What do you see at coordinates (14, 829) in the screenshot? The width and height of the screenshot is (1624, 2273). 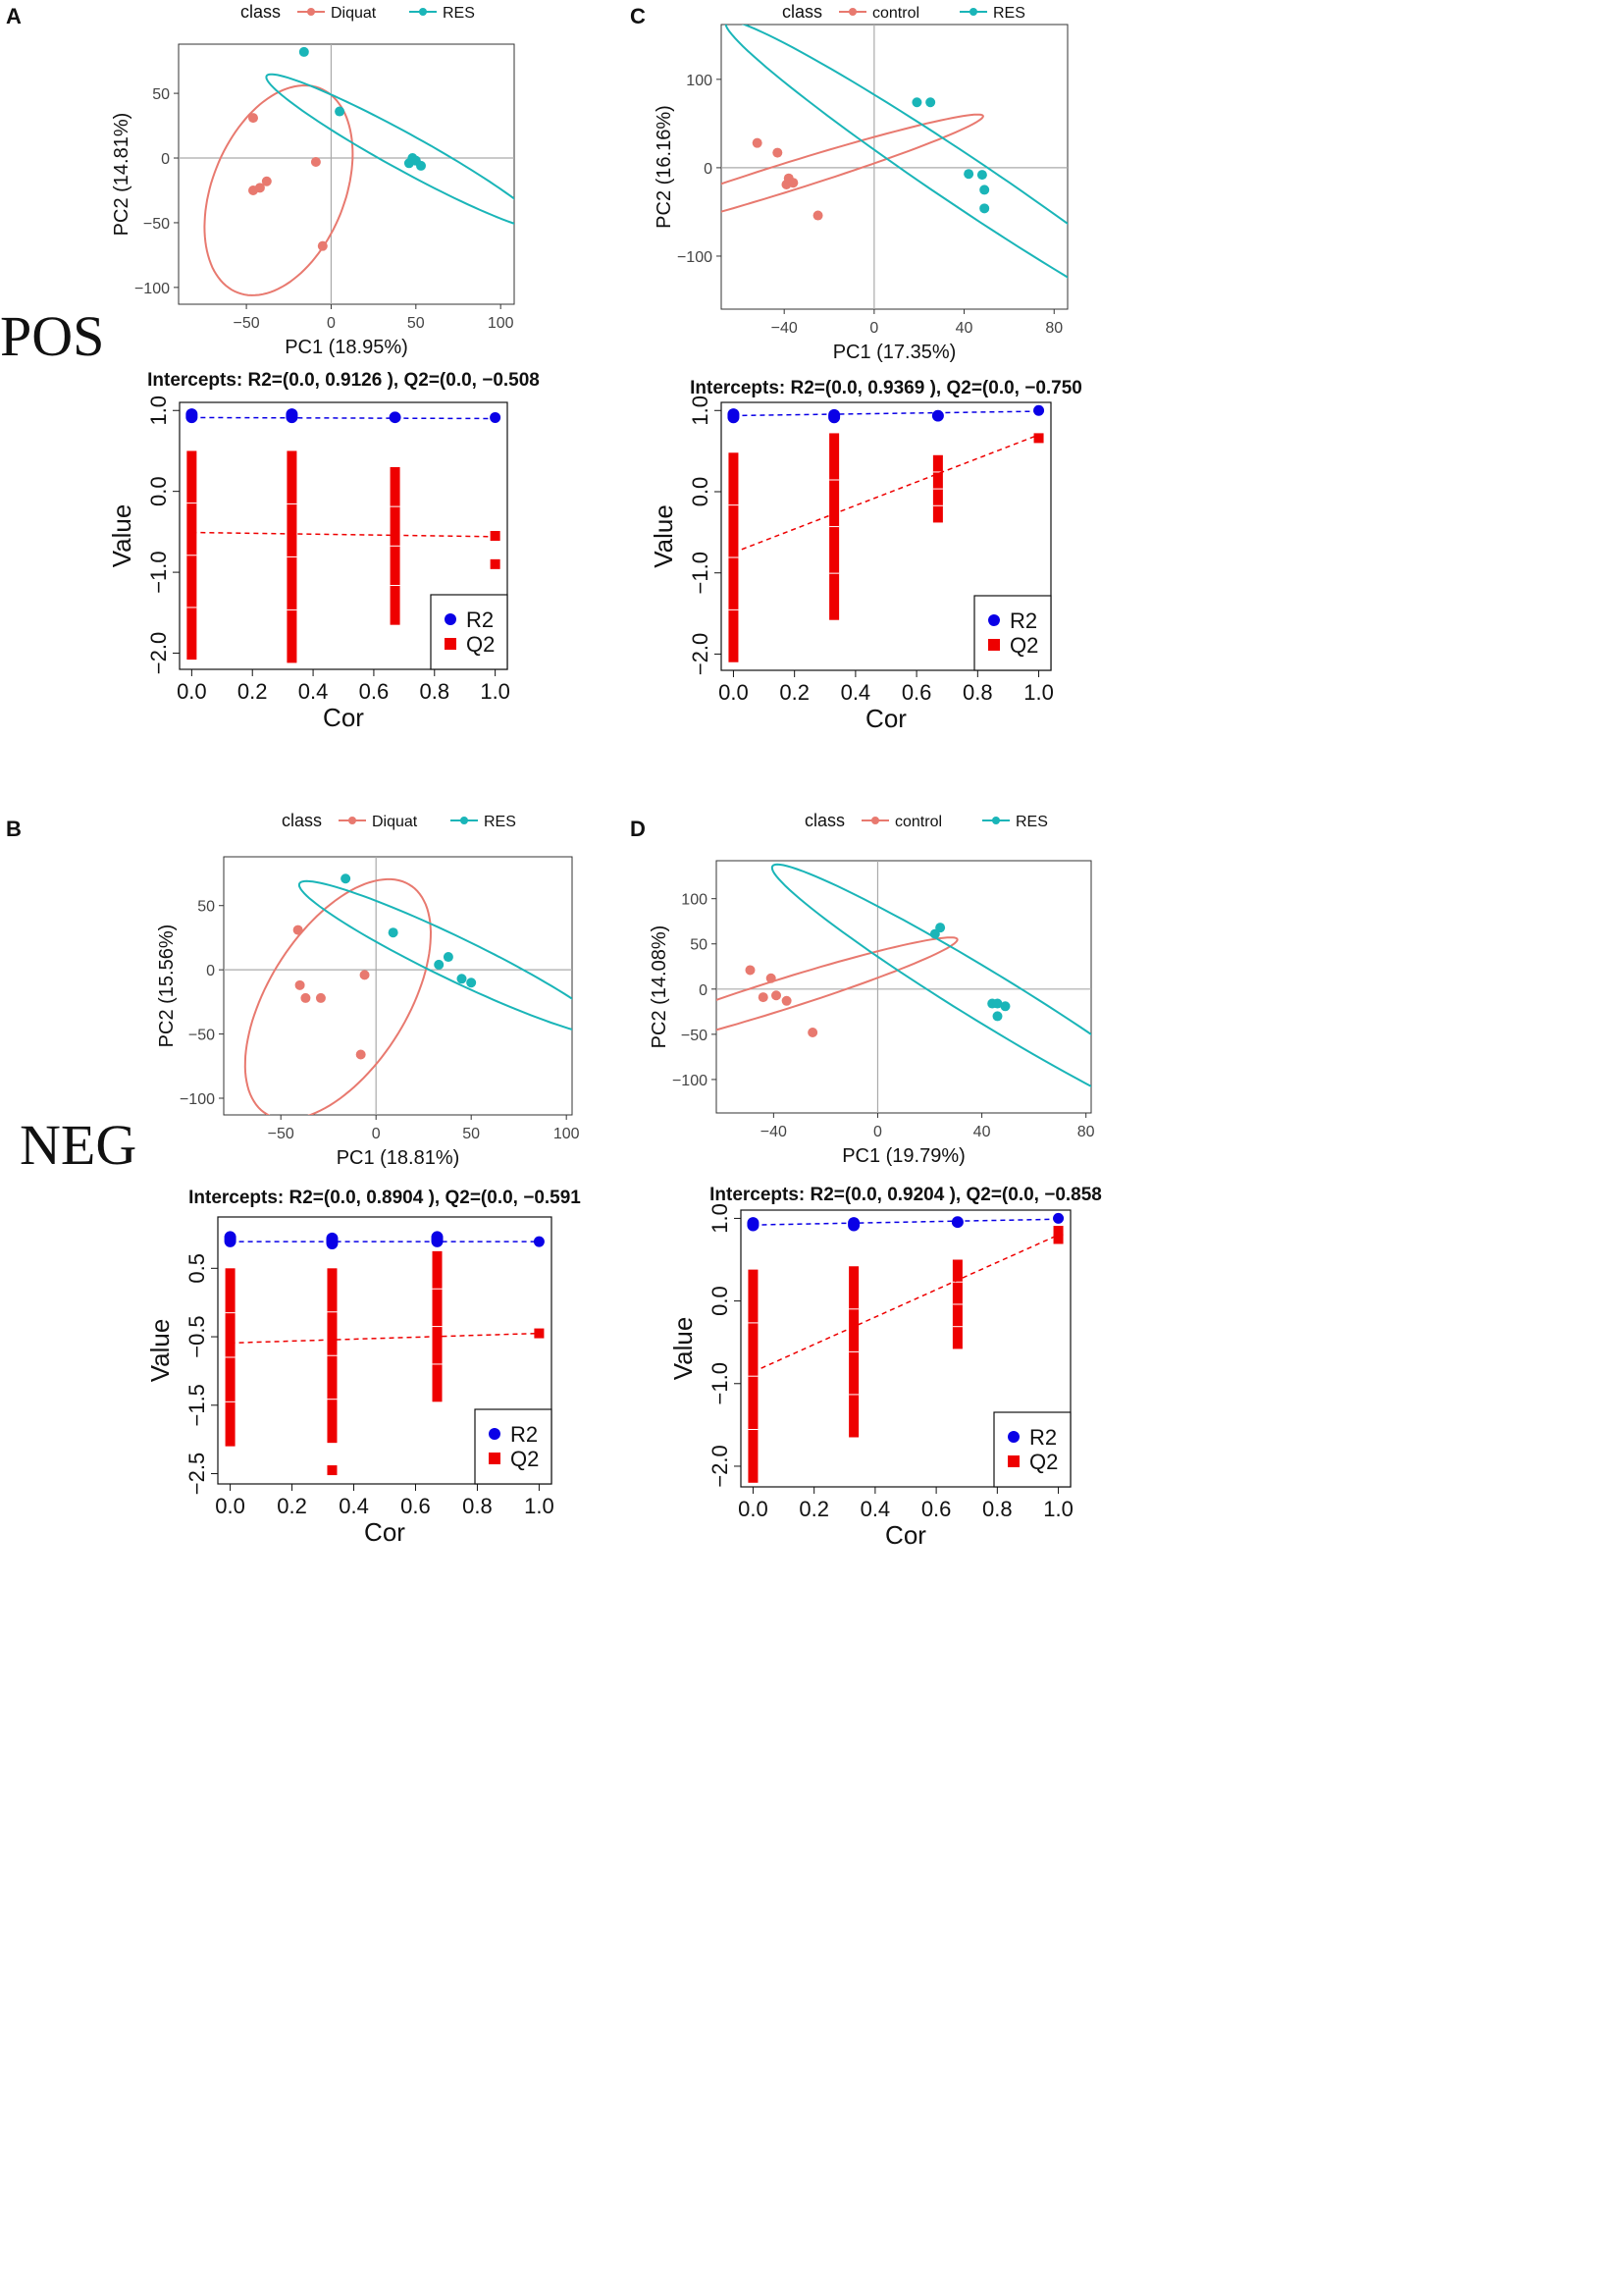 I see `panel-label-b: B` at bounding box center [14, 829].